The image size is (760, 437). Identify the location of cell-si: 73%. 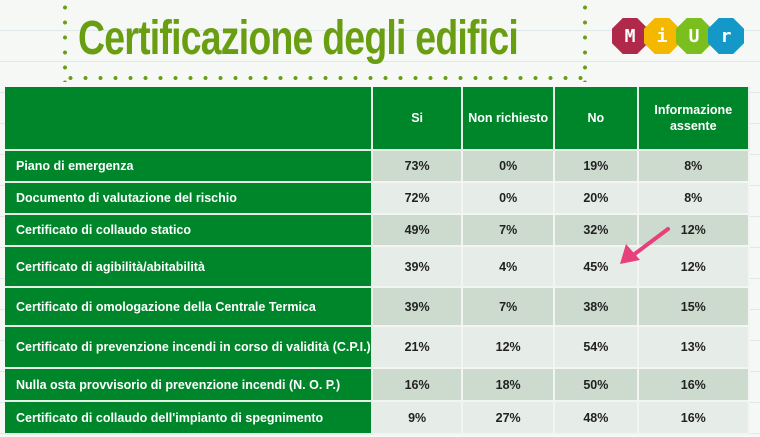
(418, 167).